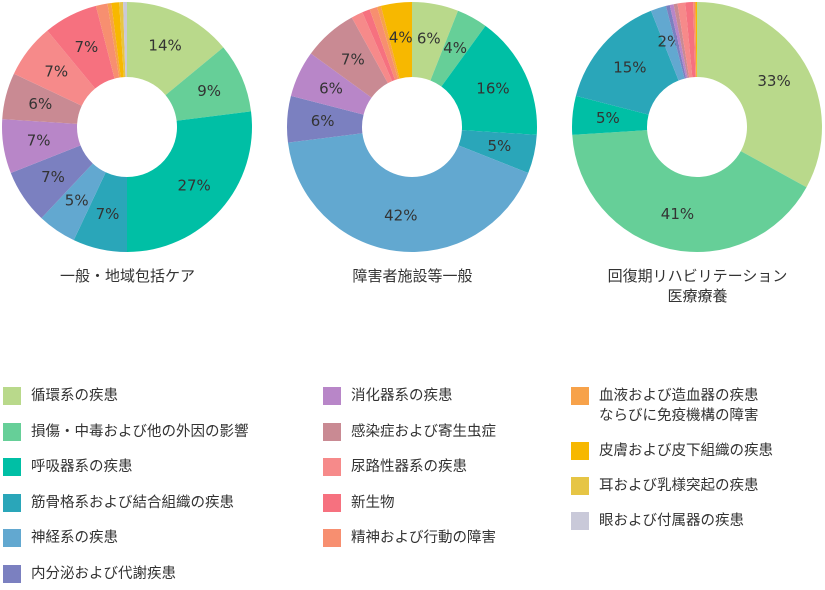  I want to click on legend-item: 内分泌および代謝疾患, so click(89, 574).